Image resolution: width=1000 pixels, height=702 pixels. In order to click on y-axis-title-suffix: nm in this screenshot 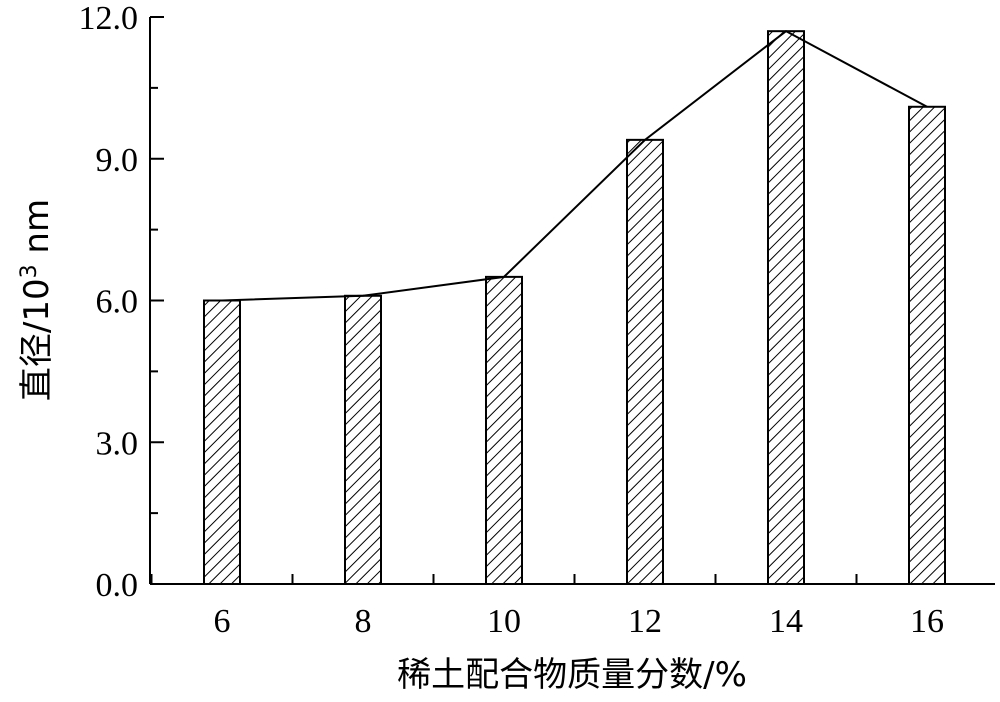, I will do `click(37, 231)`.